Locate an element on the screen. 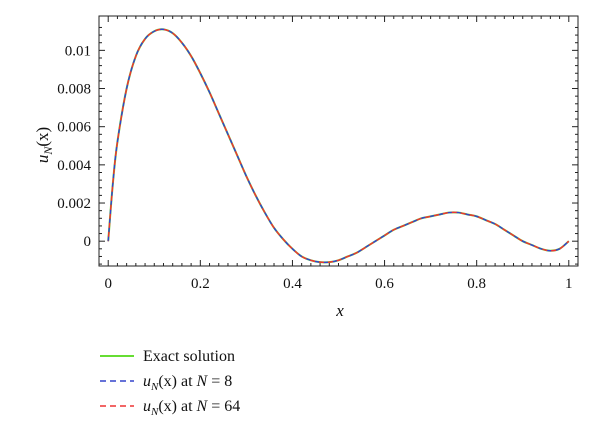 This screenshot has width=600, height=443. legend-n64-arg: (x) is located at coordinates (167, 406).